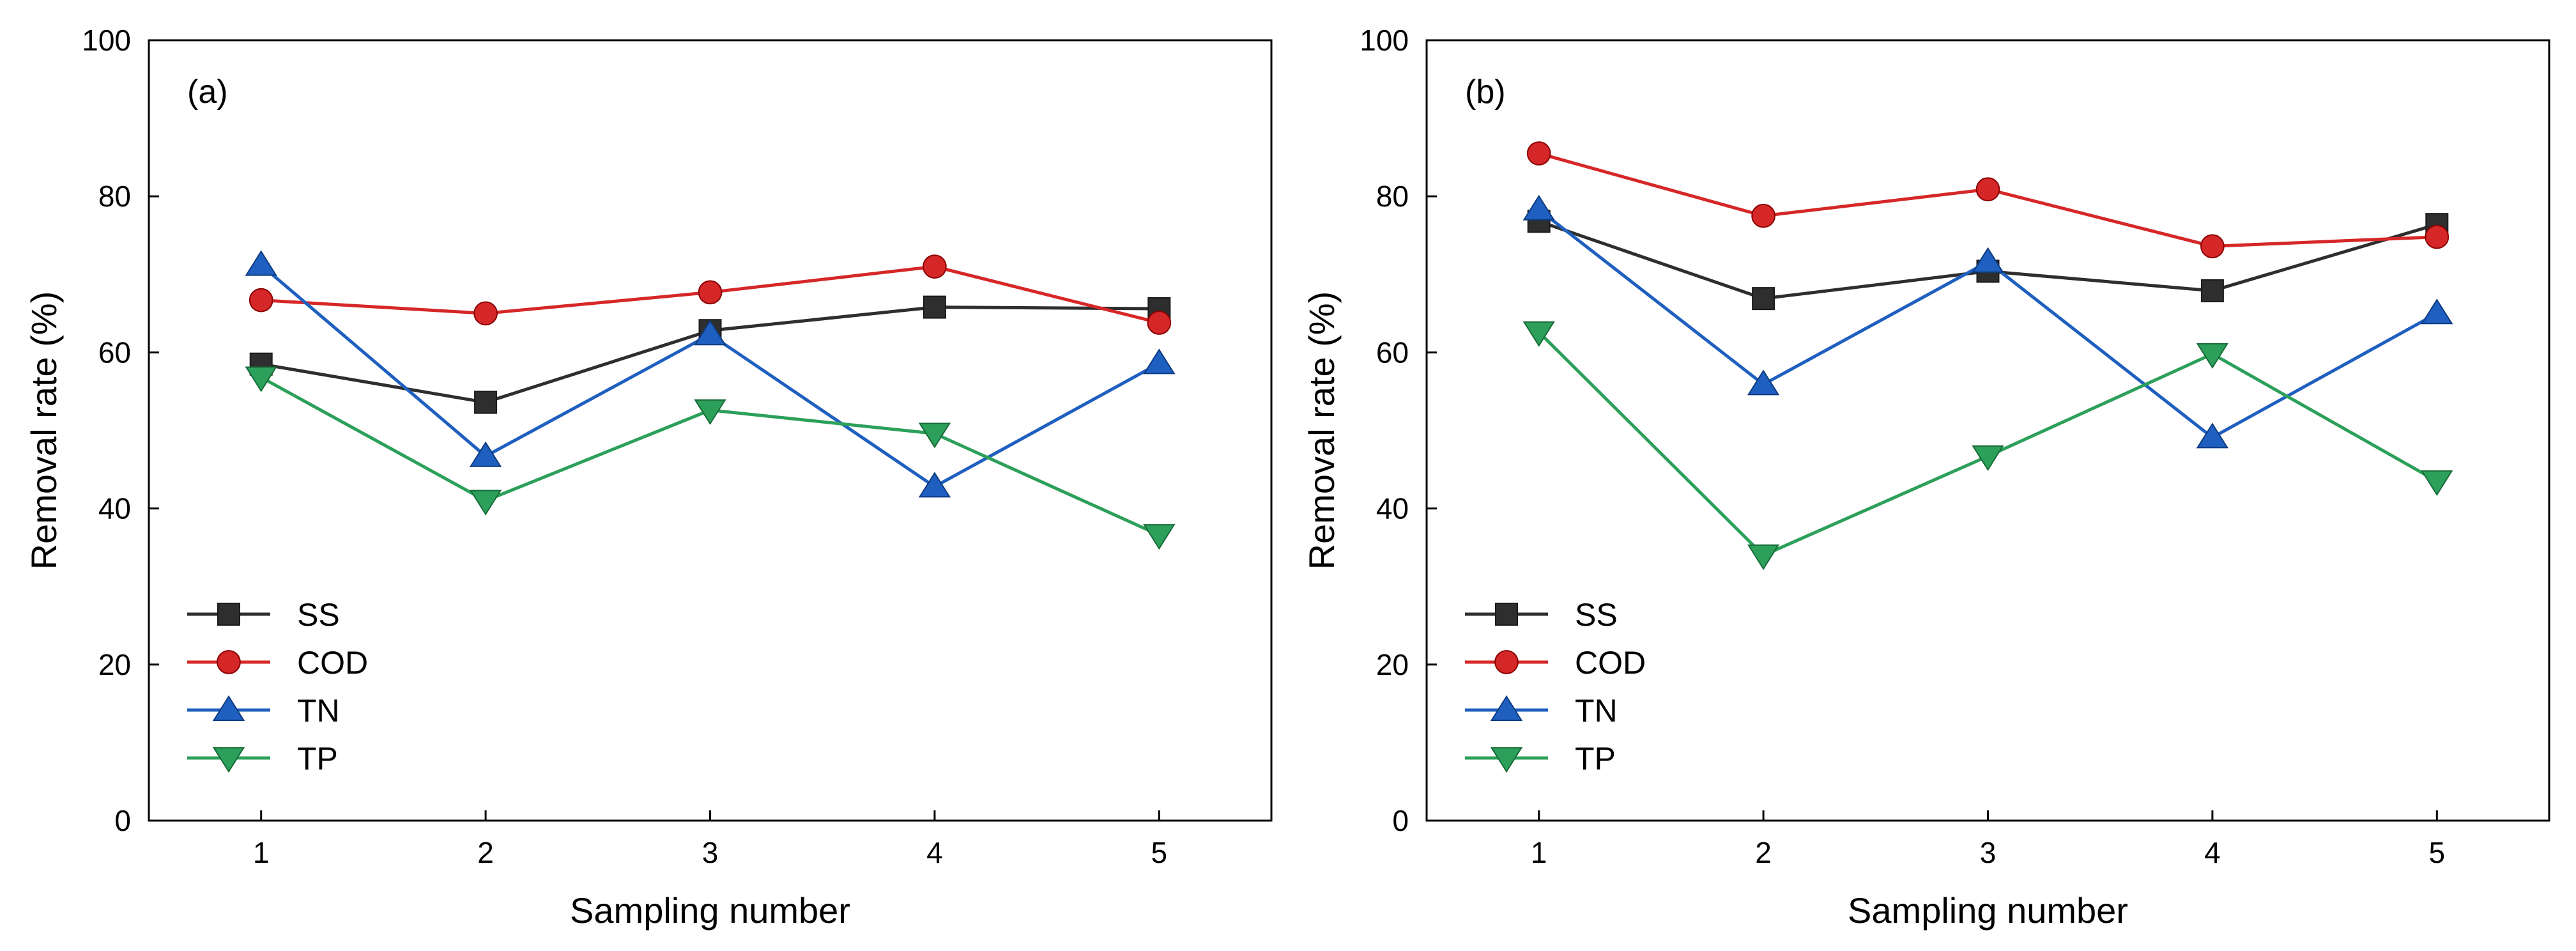 The image size is (2576, 951). I want to click on panel-label: (b), so click(1485, 92).